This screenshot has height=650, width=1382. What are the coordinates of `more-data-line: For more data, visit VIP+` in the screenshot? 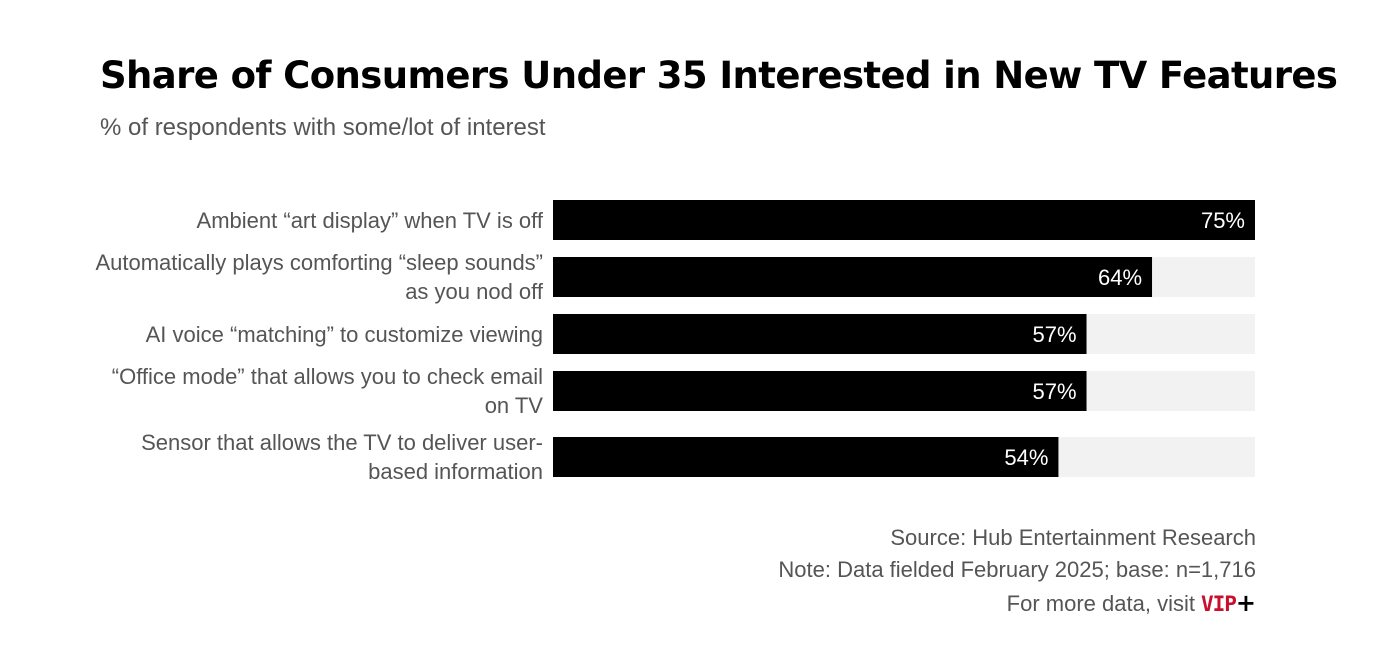 It's located at (1131, 603).